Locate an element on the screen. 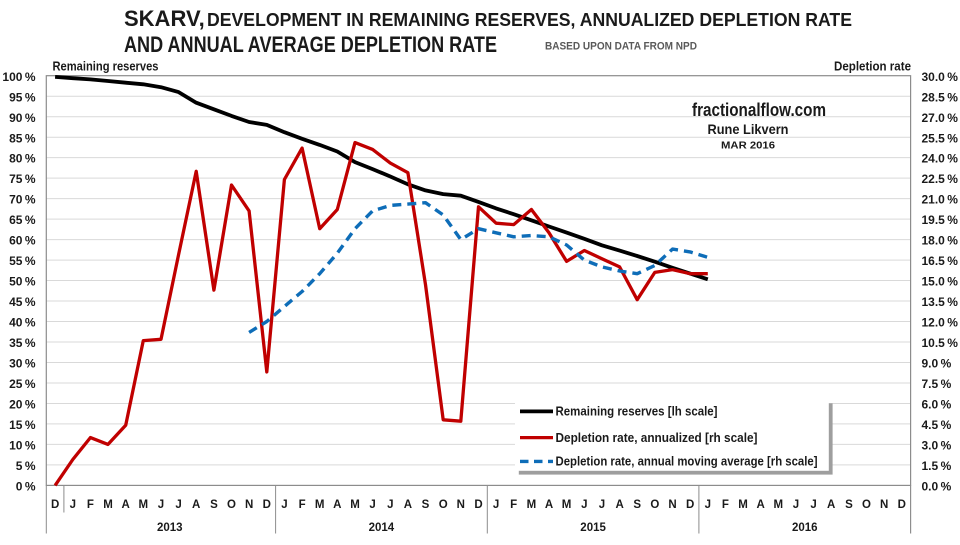 This screenshot has height=545, width=960. svg-text: SKARV, is located at coordinates (164, 18).